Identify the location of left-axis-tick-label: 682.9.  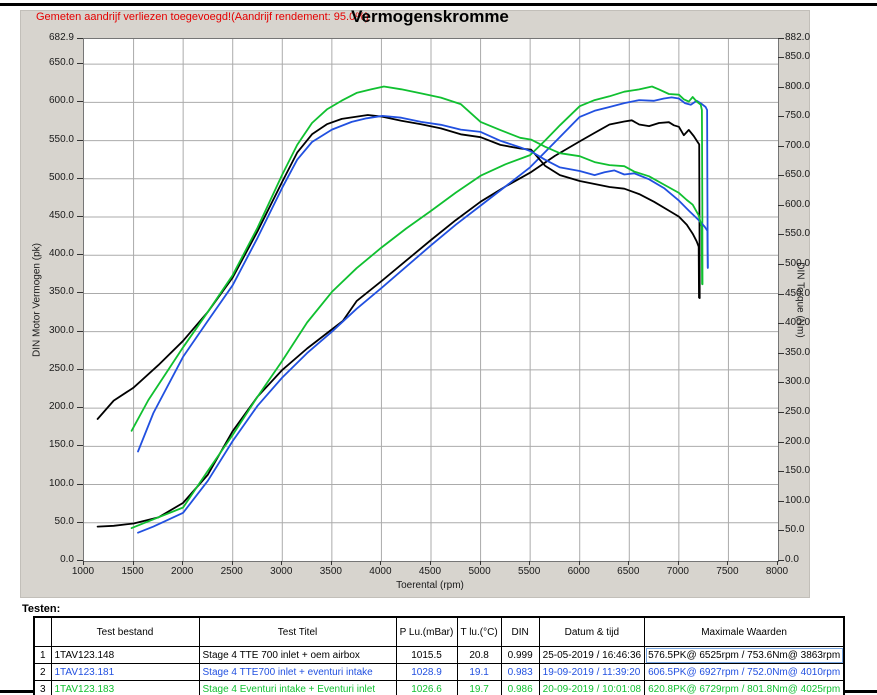
(61, 37).